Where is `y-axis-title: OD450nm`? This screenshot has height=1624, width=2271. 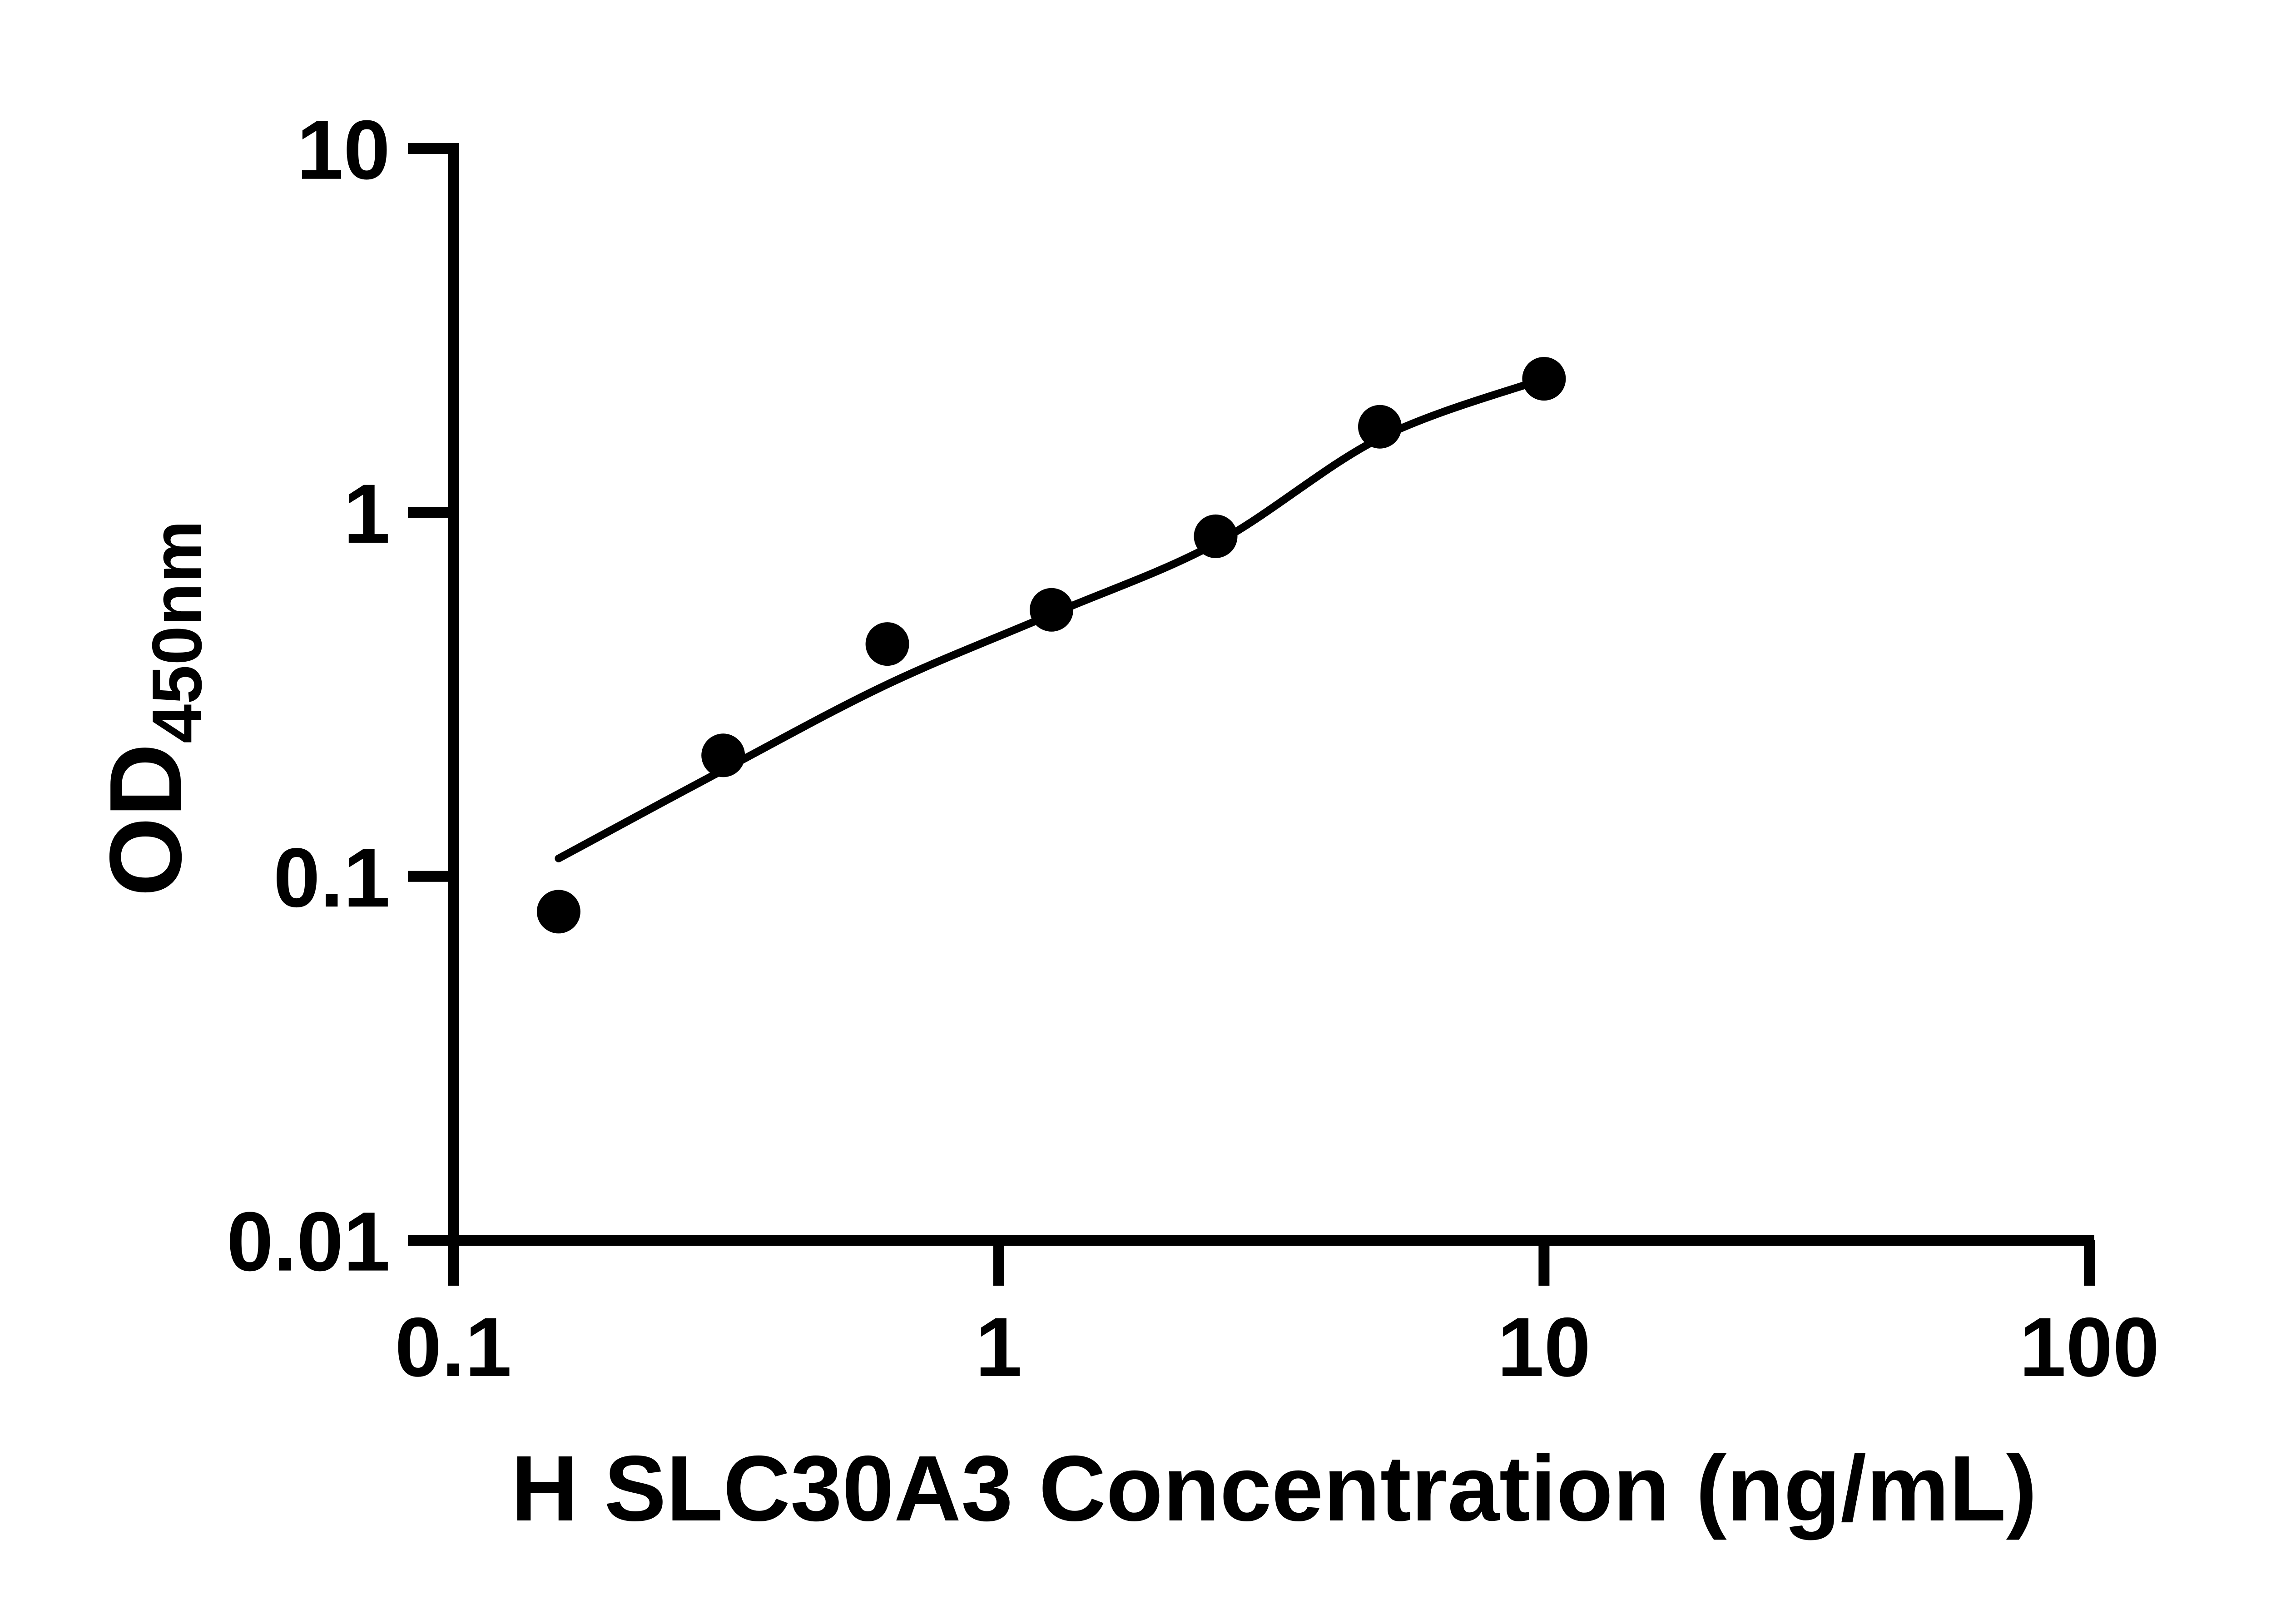
y-axis-title: OD450nm is located at coordinates (152, 708).